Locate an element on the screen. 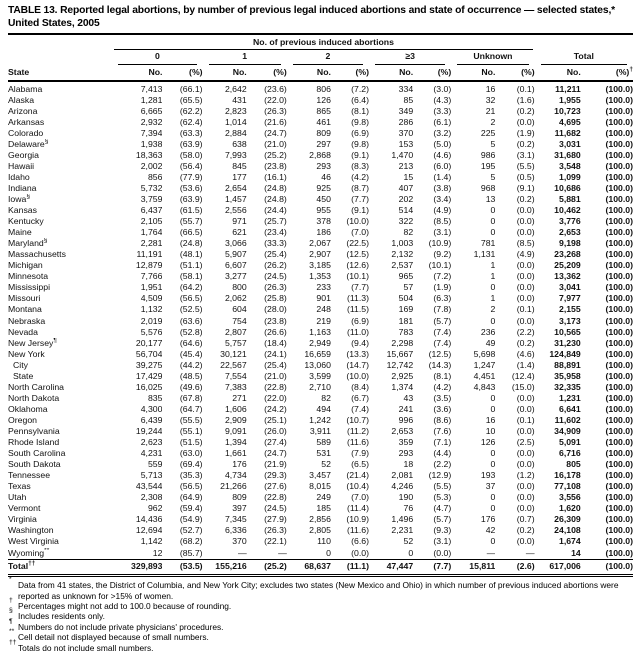 The image size is (641, 658). percent-cell: (85.7) is located at coordinates (191, 552).